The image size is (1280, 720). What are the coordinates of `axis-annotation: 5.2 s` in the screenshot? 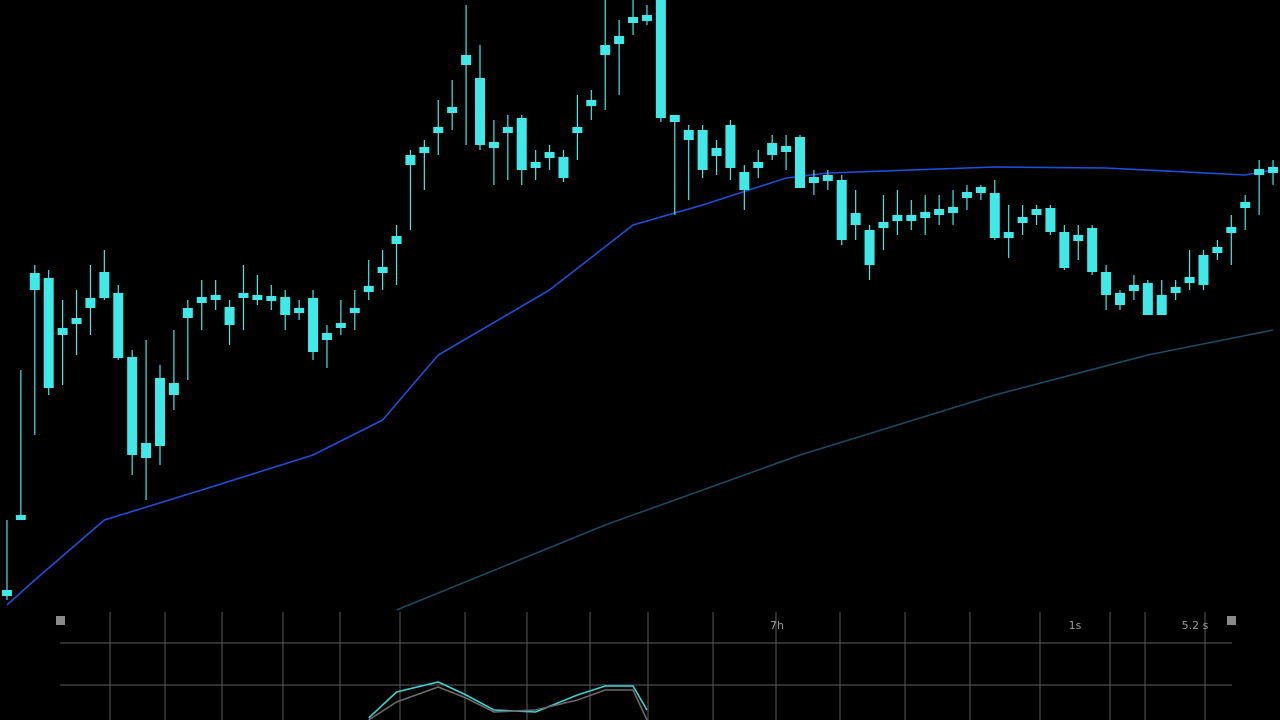 It's located at (1195, 625).